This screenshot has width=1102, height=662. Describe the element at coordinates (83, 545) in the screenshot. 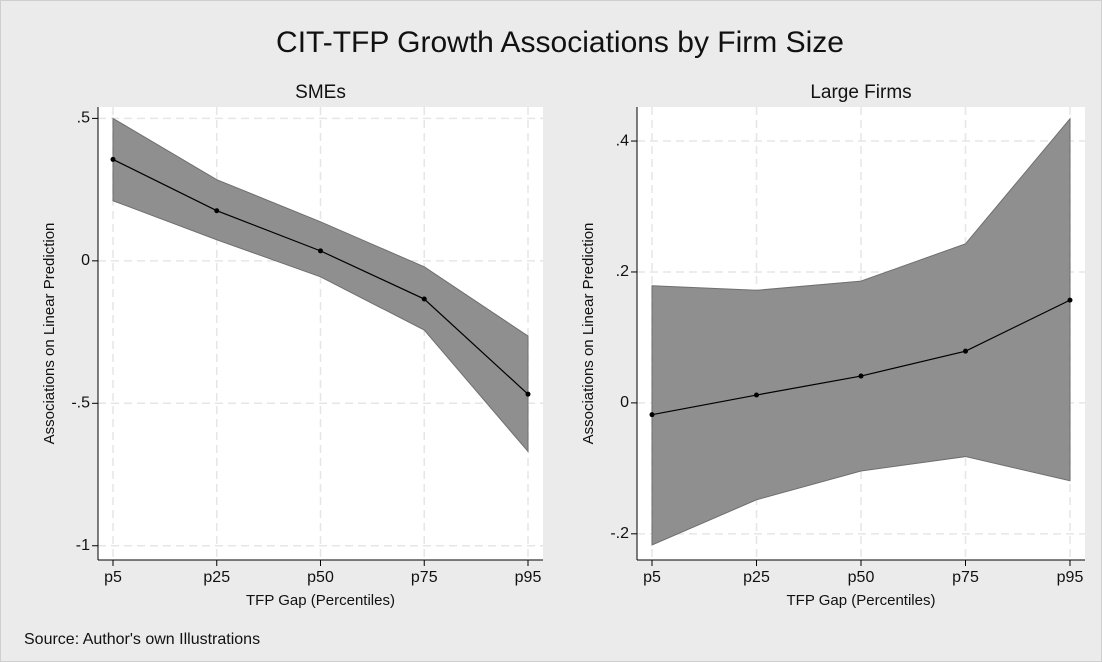

I see `y-tick-label: -1` at that location.